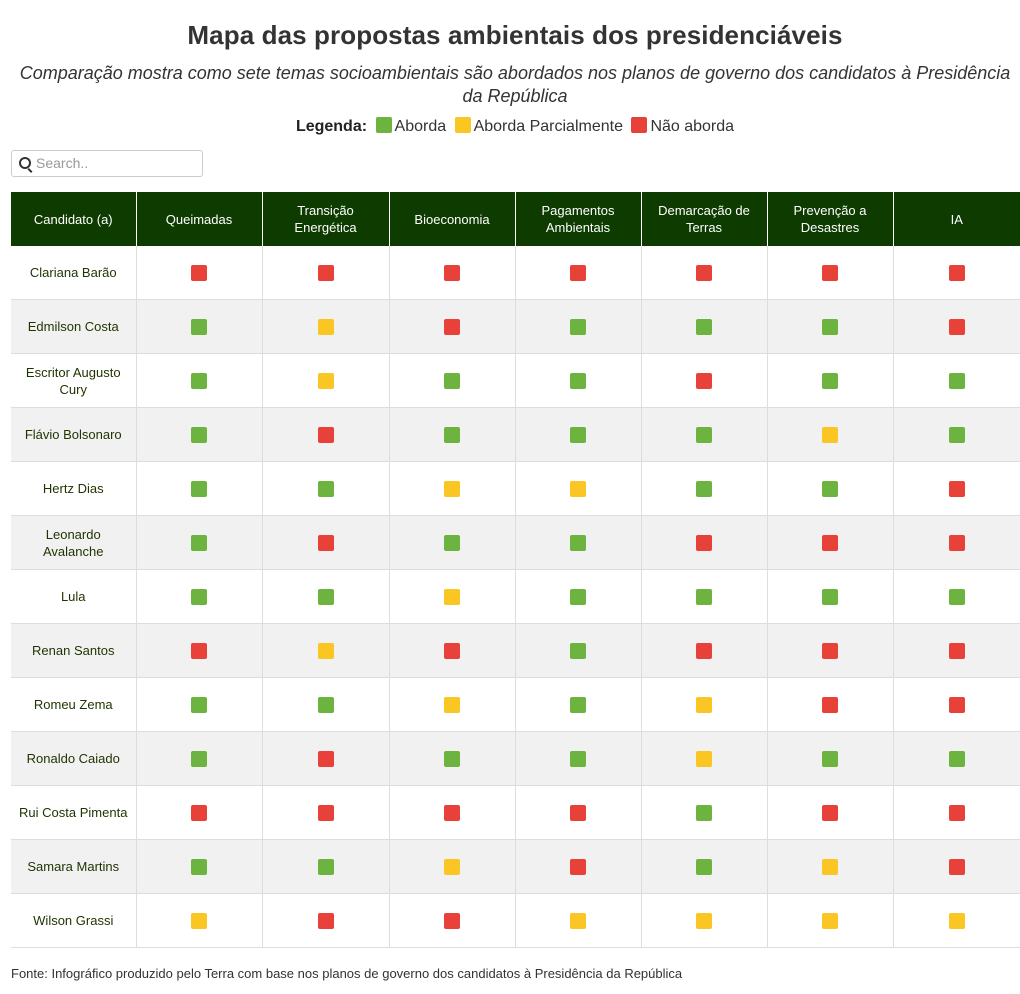 This screenshot has height=994, width=1020. Describe the element at coordinates (829, 219) in the screenshot. I see `column-header-prevencao-a-desastres: Prevenção a Desastres` at that location.